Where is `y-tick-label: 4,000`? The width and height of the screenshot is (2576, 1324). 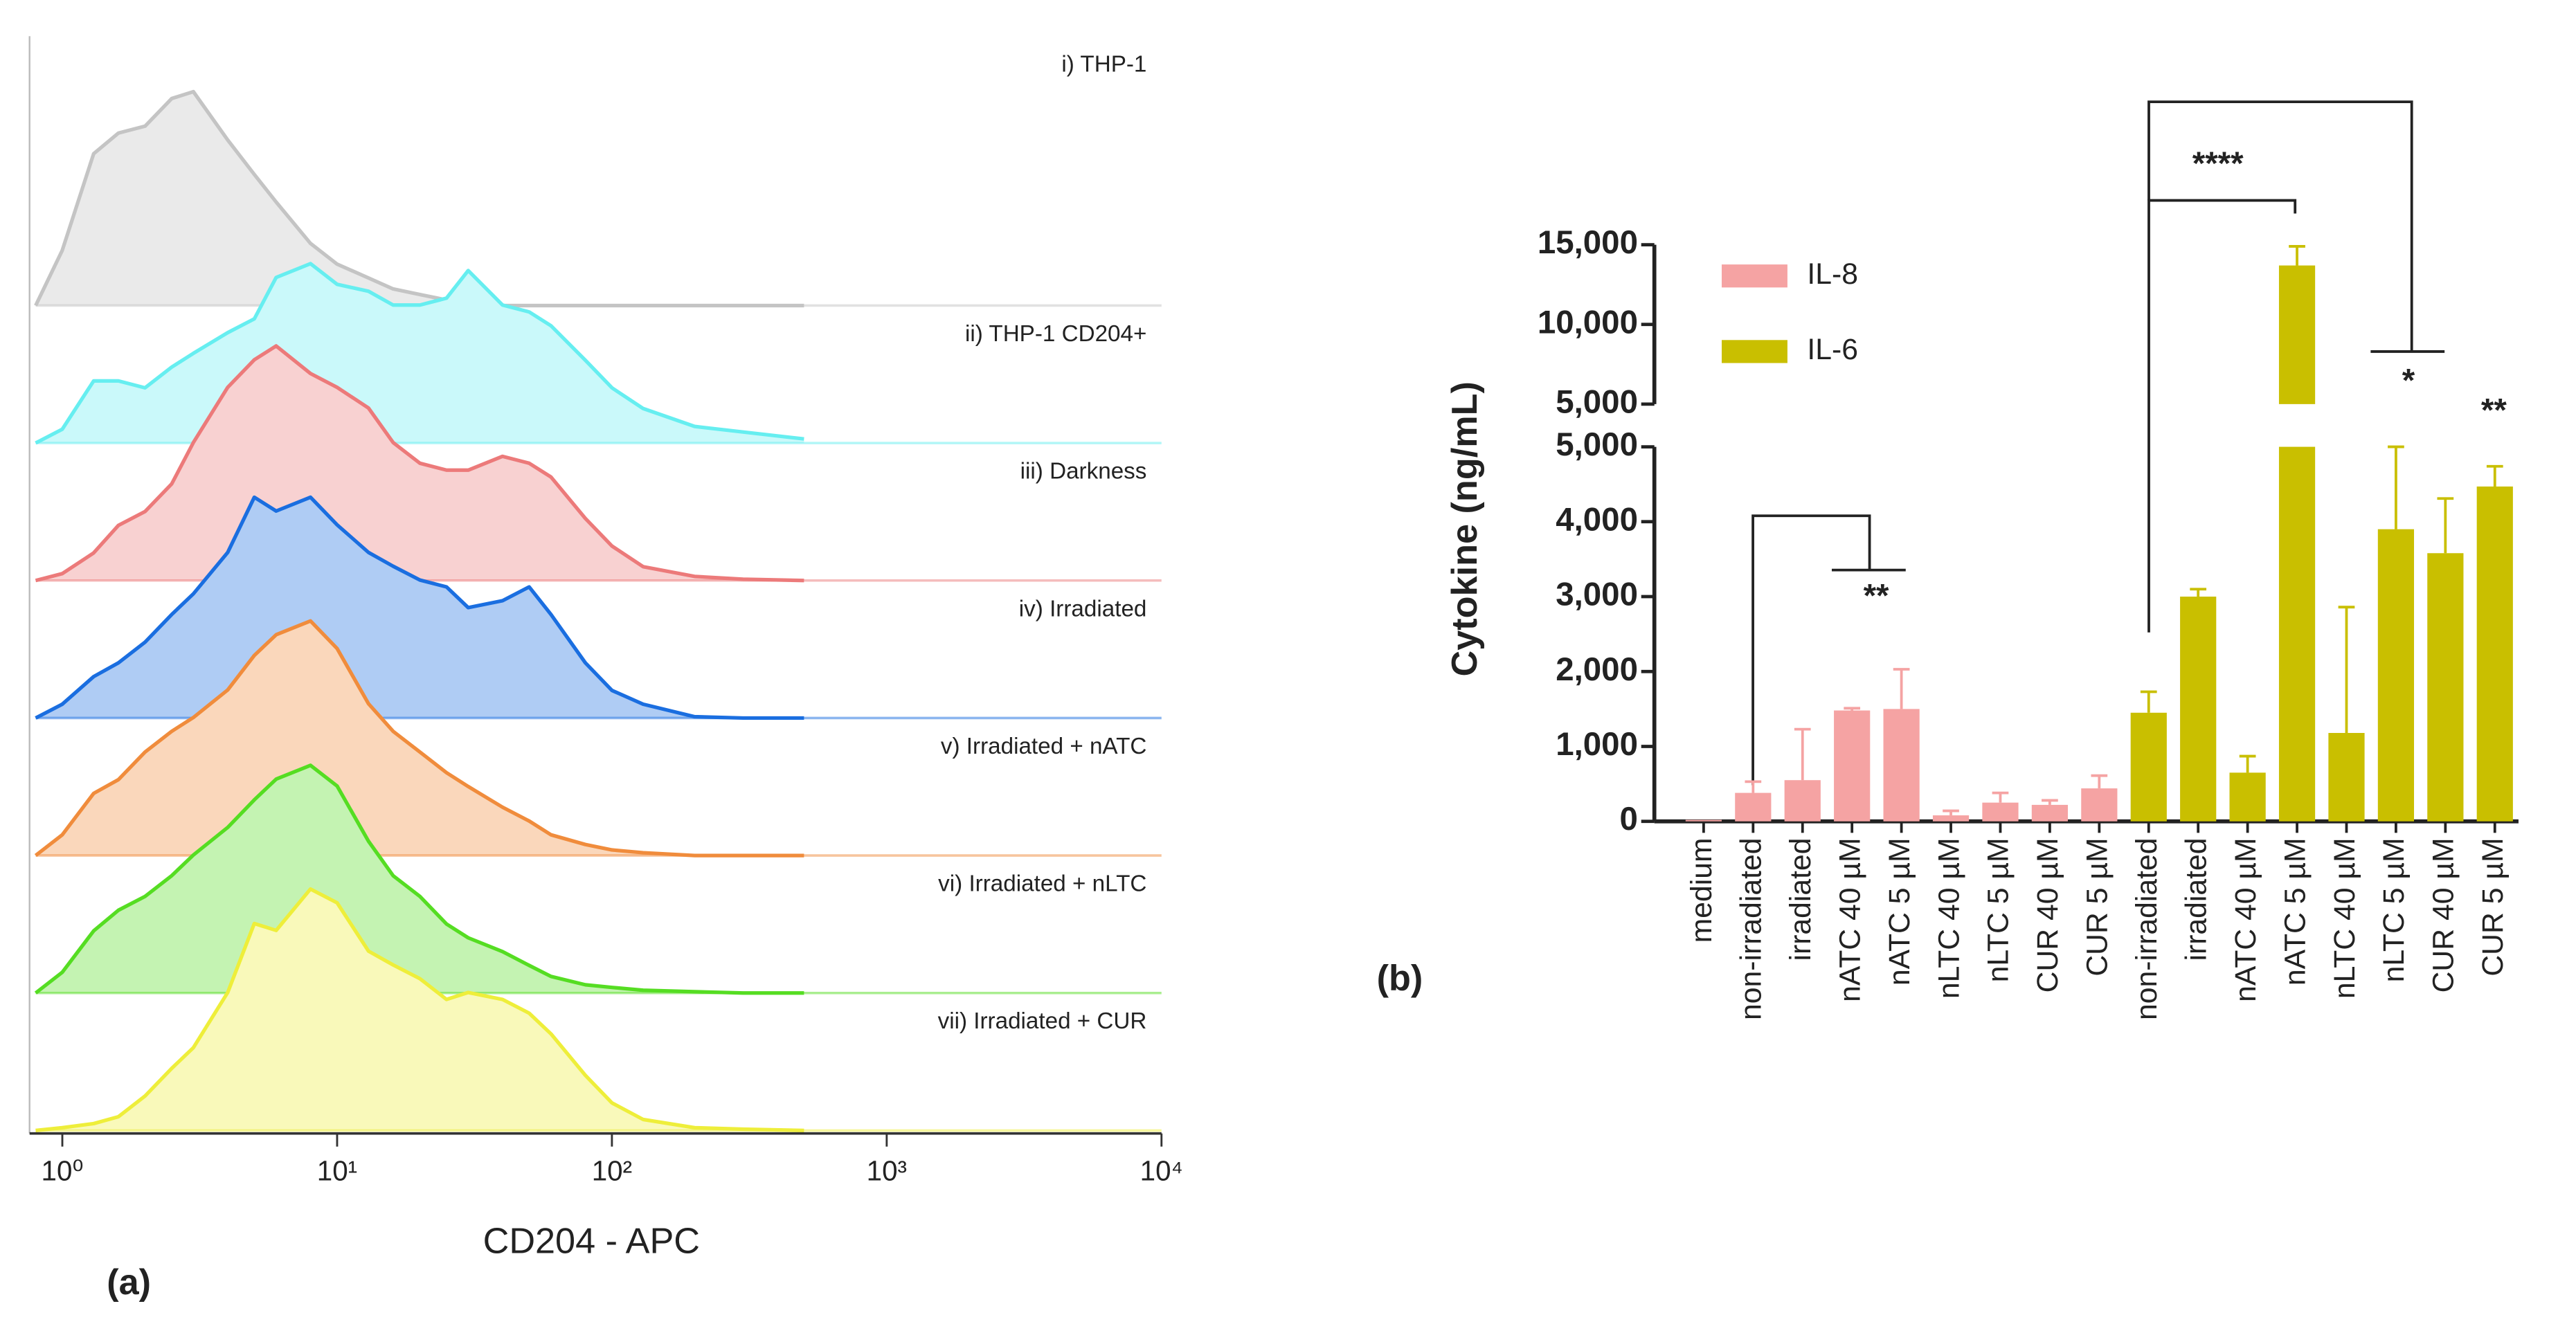 y-tick-label: 4,000 is located at coordinates (1597, 519).